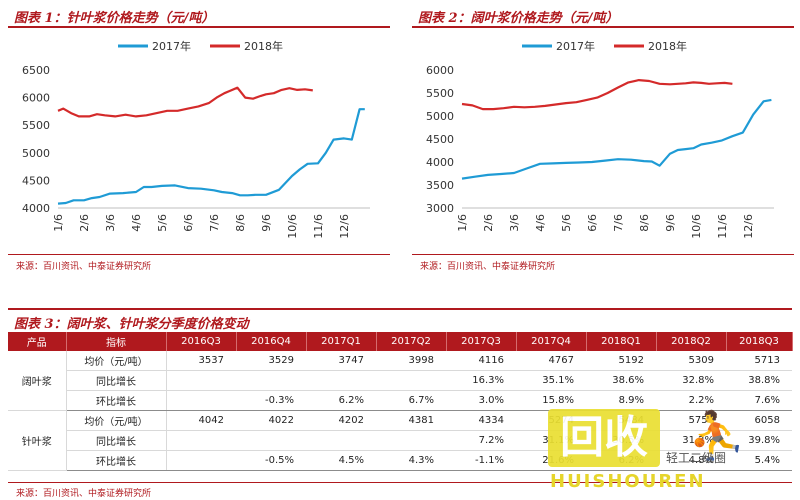 This screenshot has width=800, height=500. I want to click on figure3-title: 图表 3：阔叶浆、针叶浆分季度价格变动, so click(131, 324).